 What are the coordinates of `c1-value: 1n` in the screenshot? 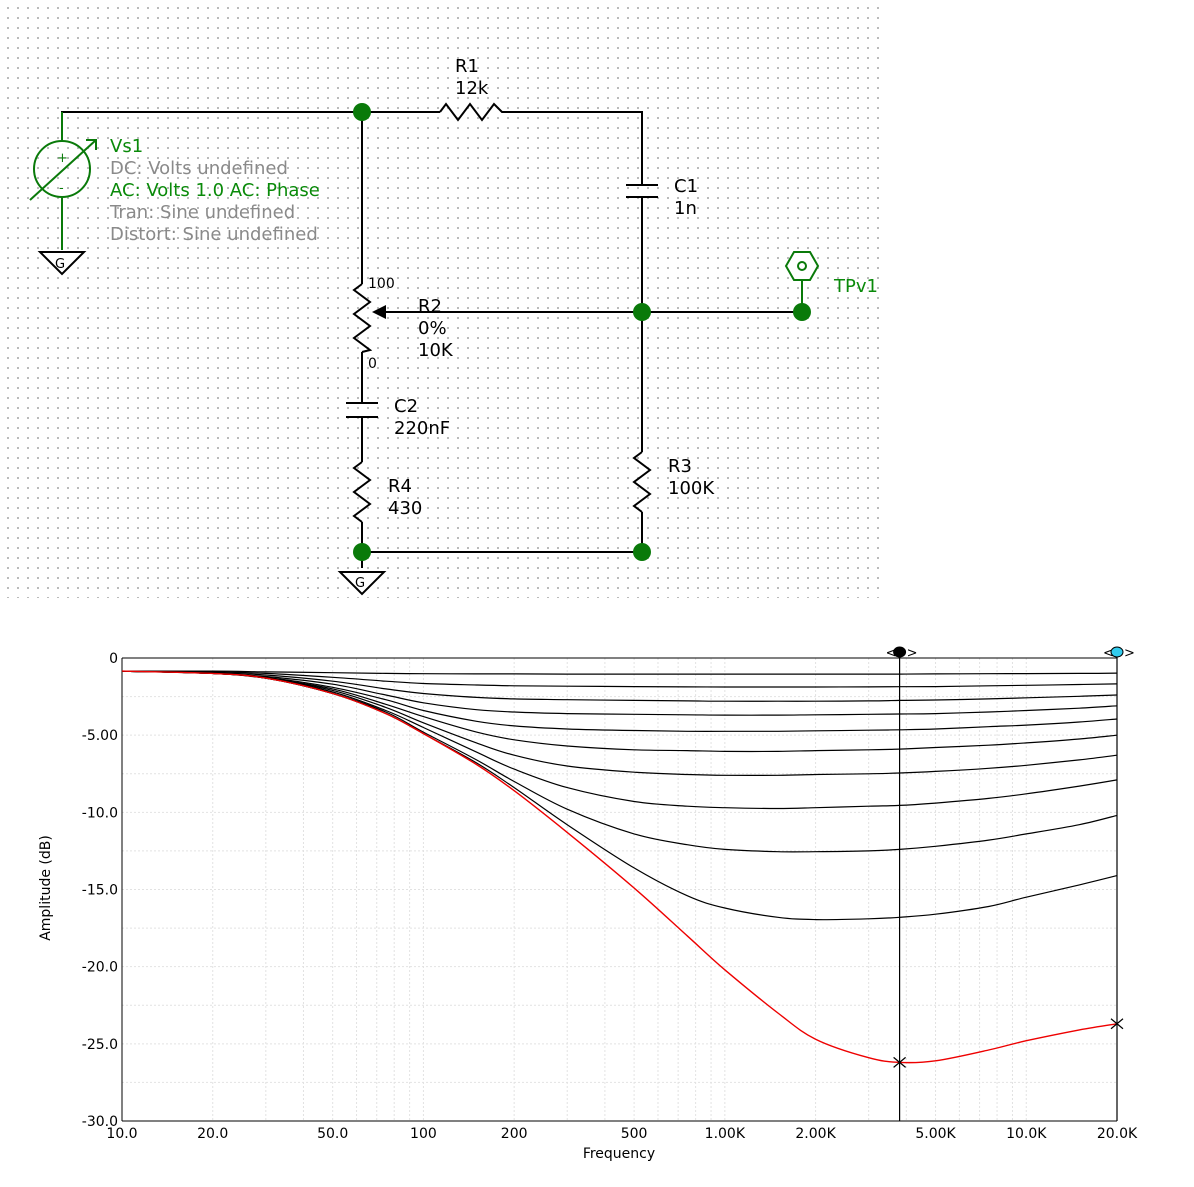 It's located at (685, 208).